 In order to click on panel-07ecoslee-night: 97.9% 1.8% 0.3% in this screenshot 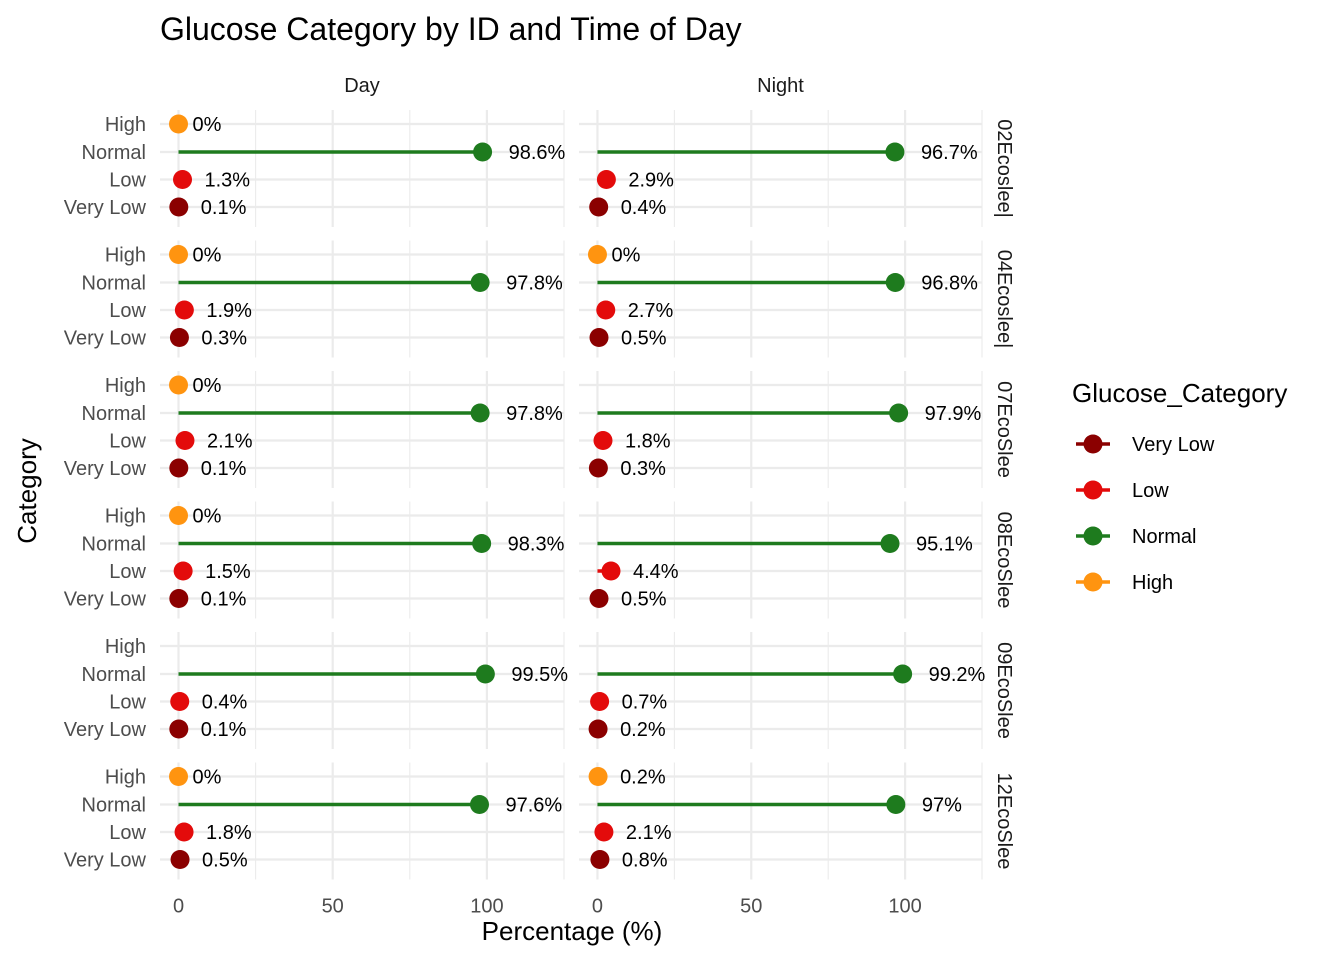, I will do `click(781, 429)`.